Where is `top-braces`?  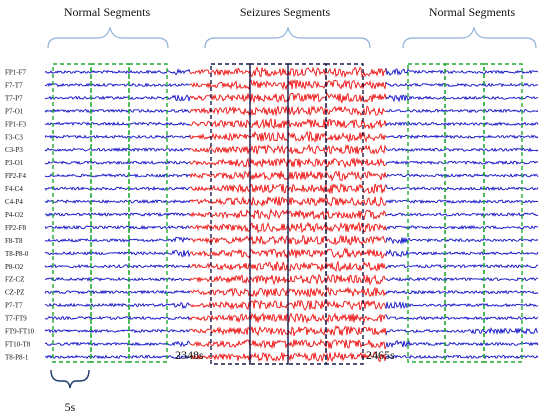 top-braces is located at coordinates (292, 37).